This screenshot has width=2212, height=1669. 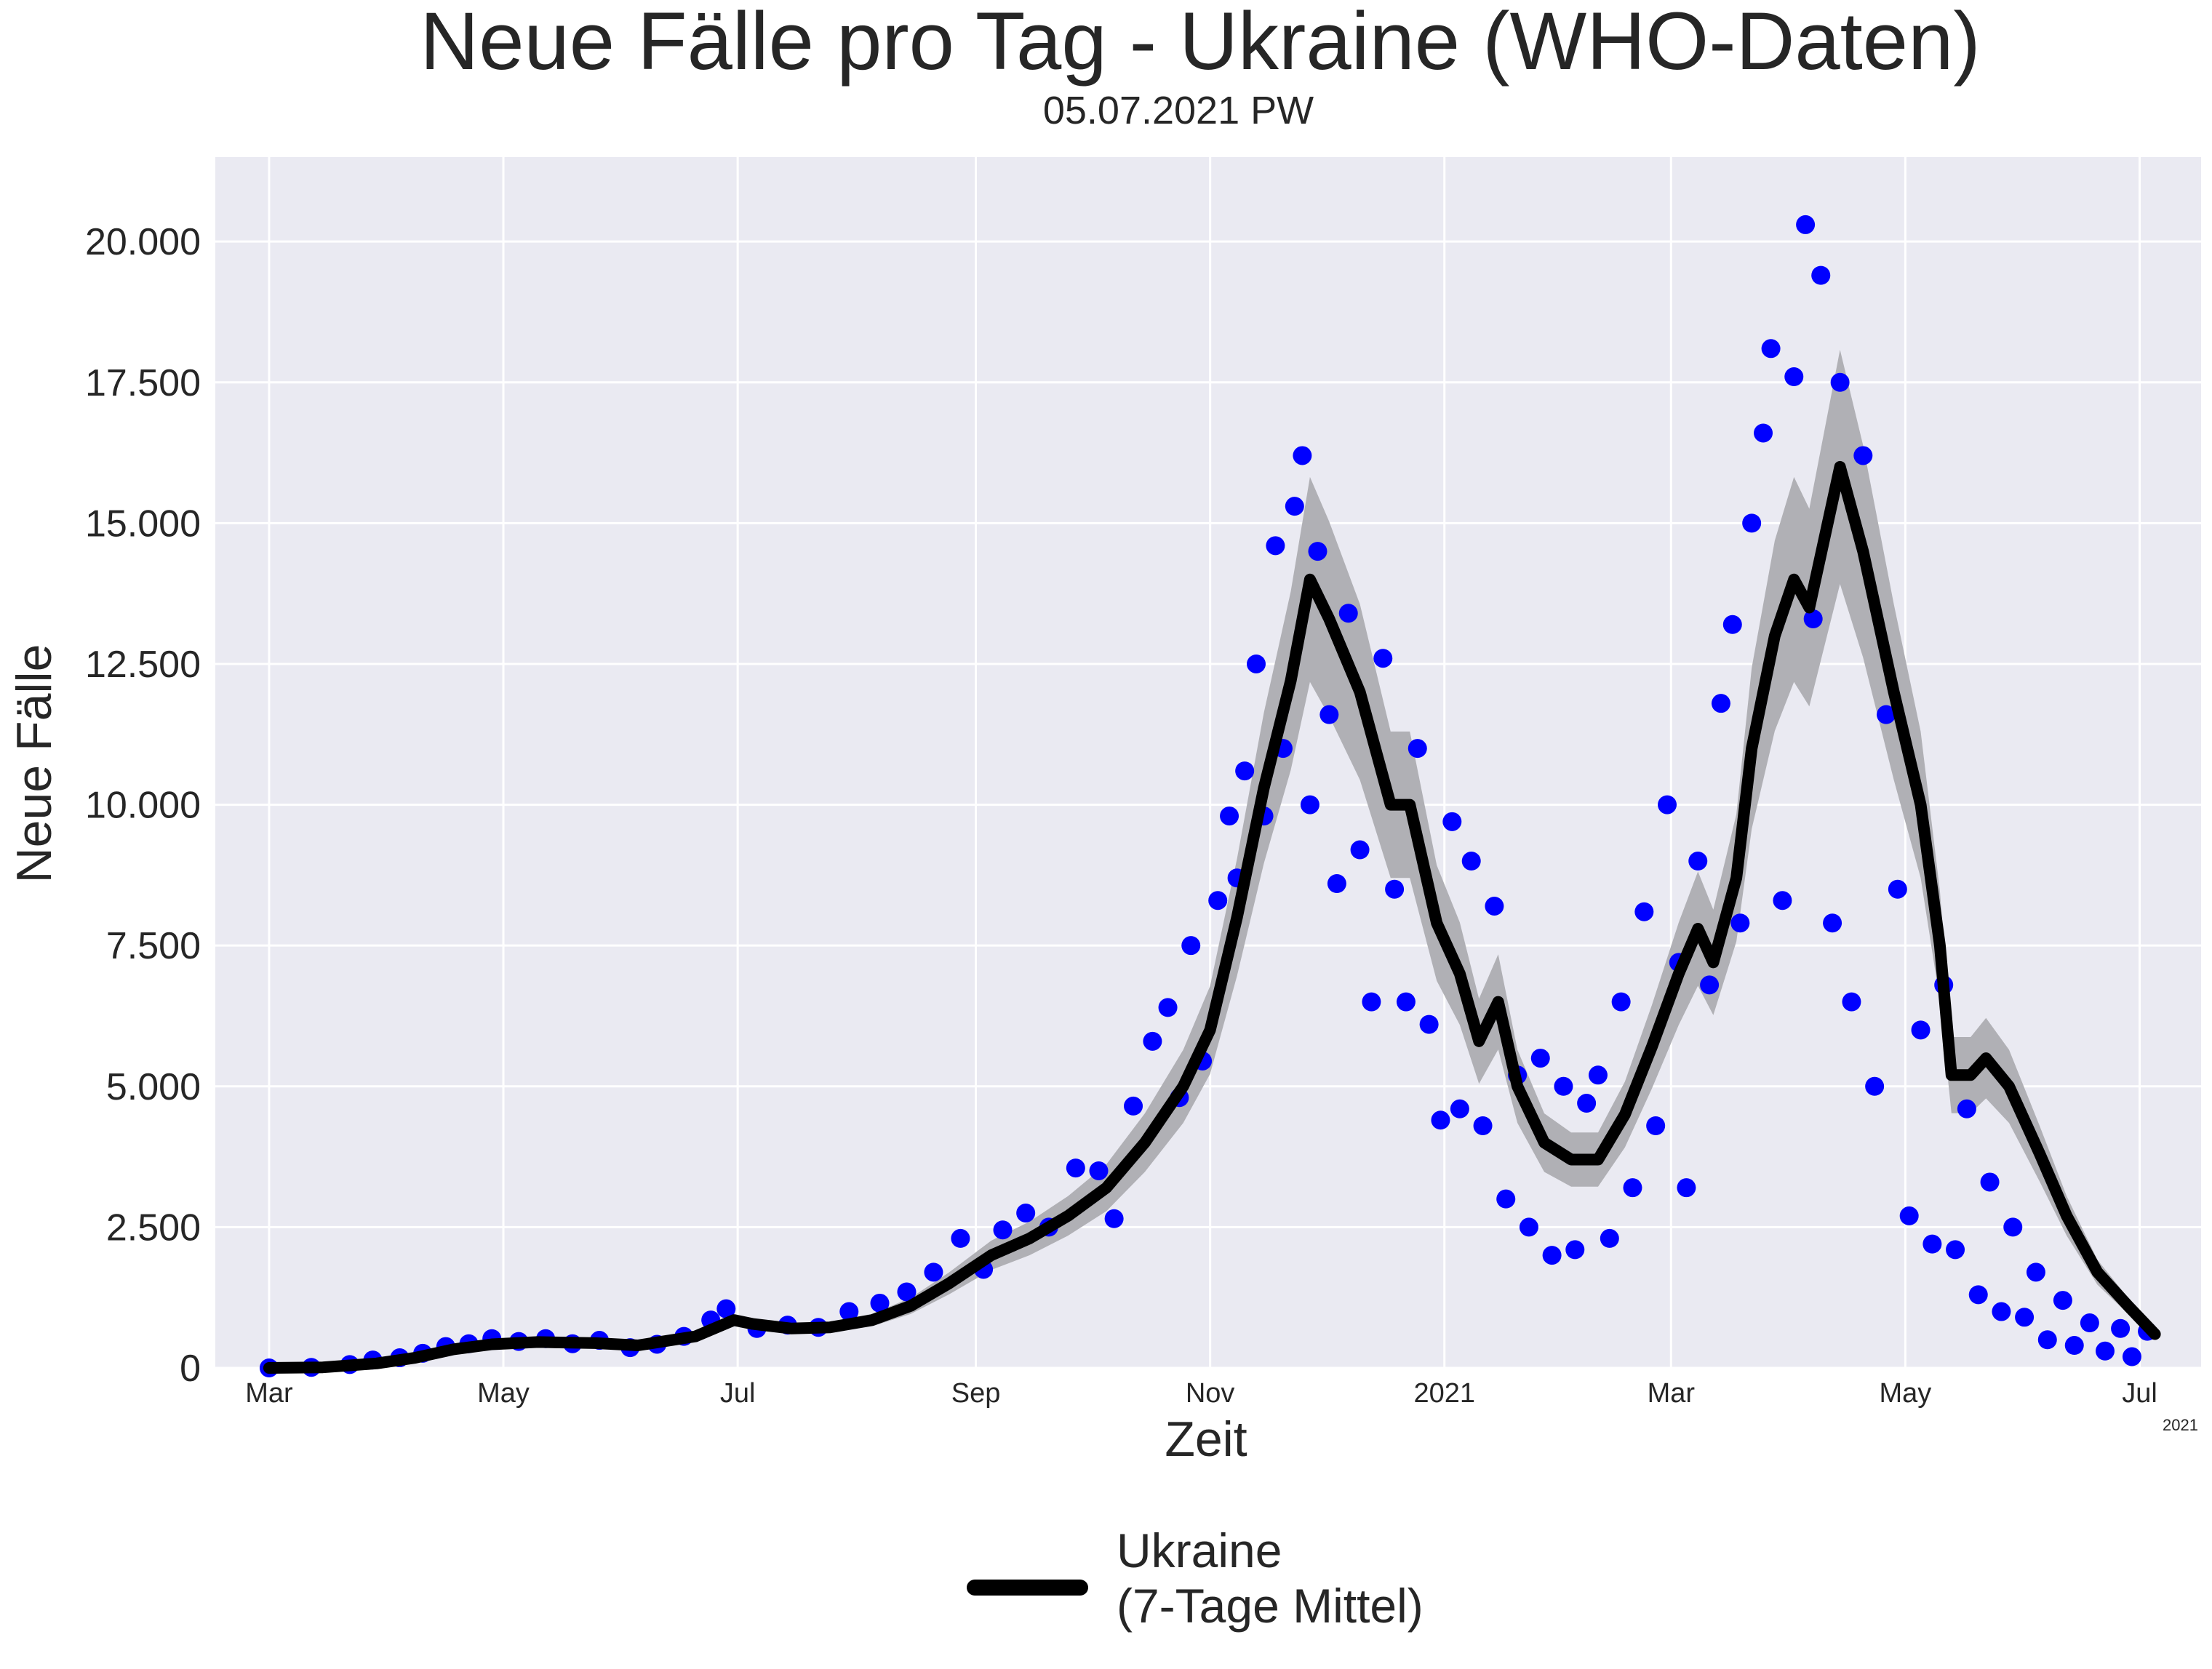 I want to click on y-tick-label: 15.000, so click(x=143, y=524).